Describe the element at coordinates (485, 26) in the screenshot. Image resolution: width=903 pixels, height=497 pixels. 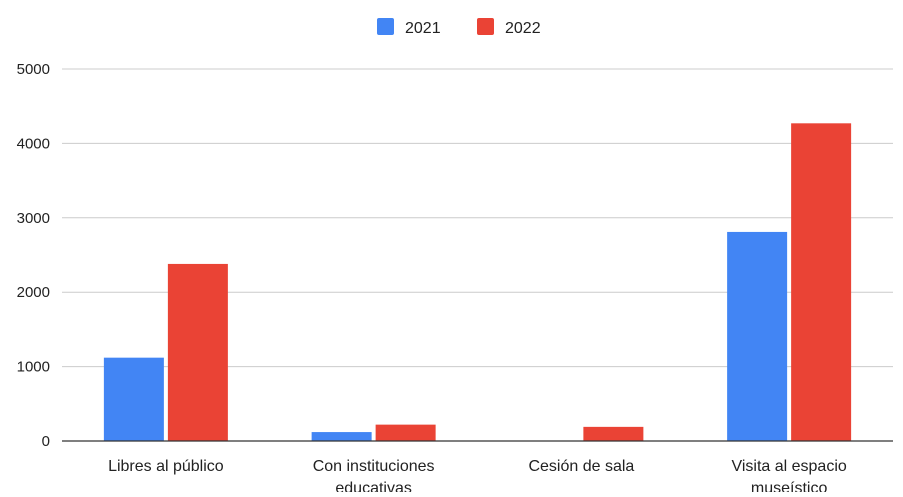
I see `legend-swatch-2022` at that location.